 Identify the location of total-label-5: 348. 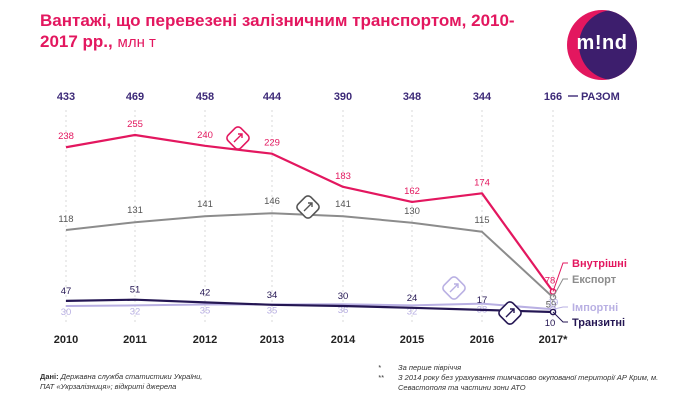
(412, 97).